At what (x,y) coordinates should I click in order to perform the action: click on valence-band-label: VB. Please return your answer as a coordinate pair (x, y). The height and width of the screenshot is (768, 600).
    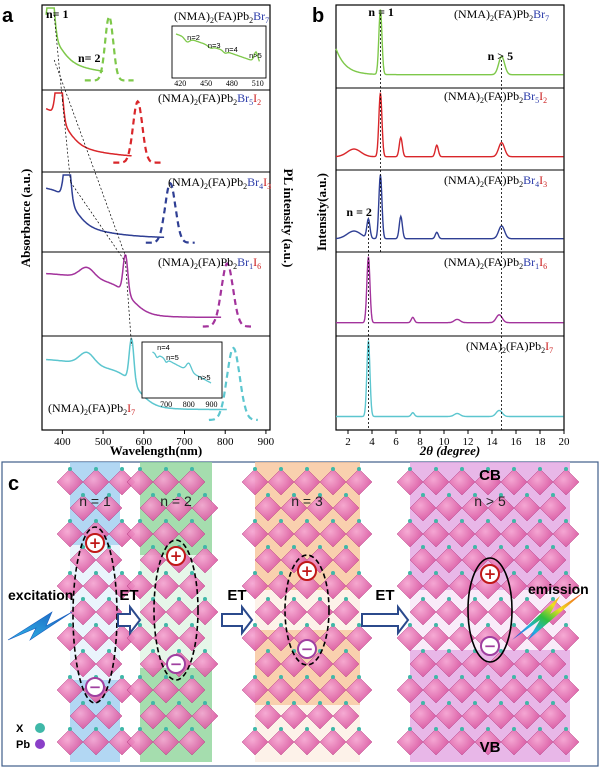
    Looking at the image, I should click on (490, 747).